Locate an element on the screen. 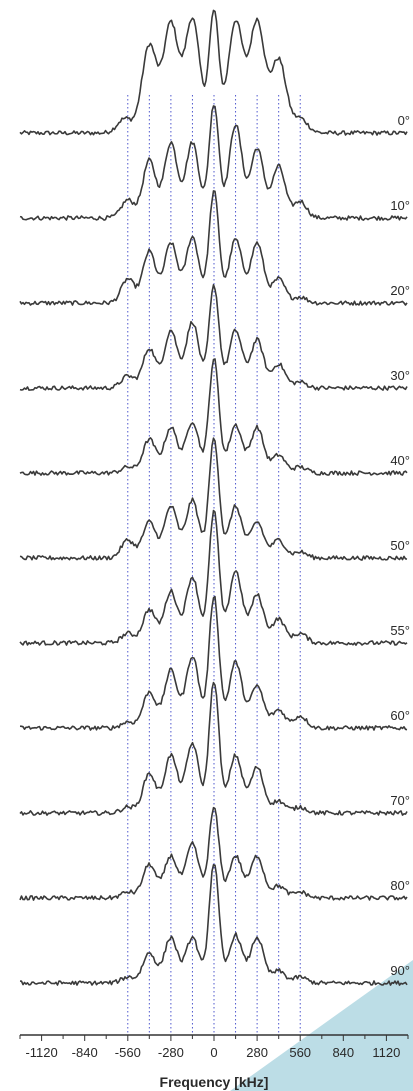 Image resolution: width=413 pixels, height=1091 pixels. x-tick-label-2: -560 is located at coordinates (128, 1052).